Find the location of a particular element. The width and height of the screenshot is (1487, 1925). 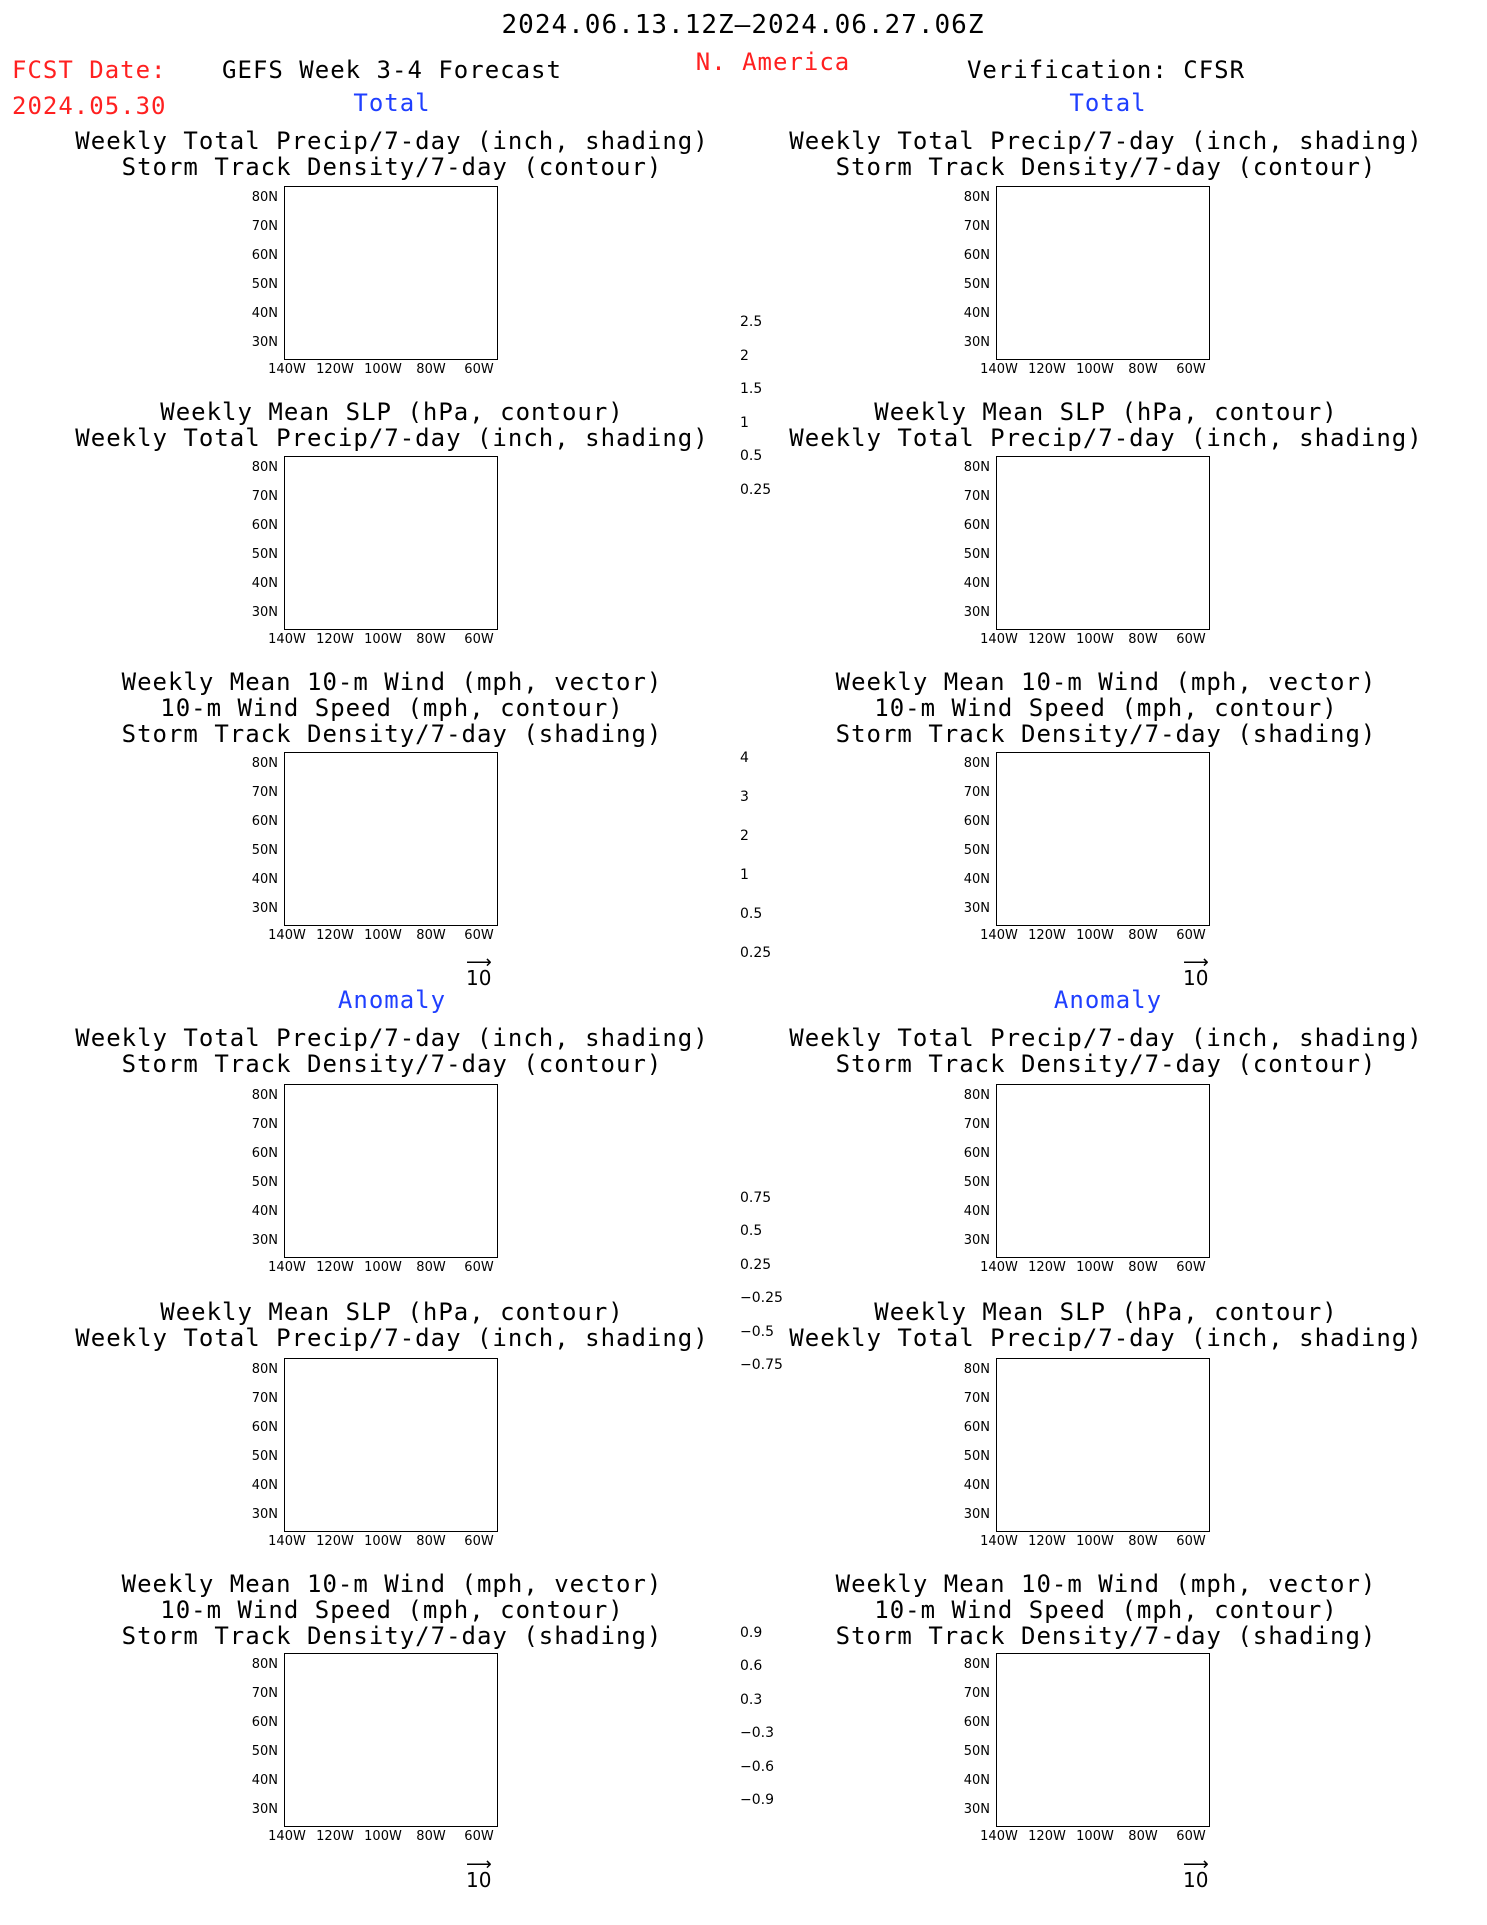

map-total-precip-verif-lon-label: 140W is located at coordinates (999, 369).